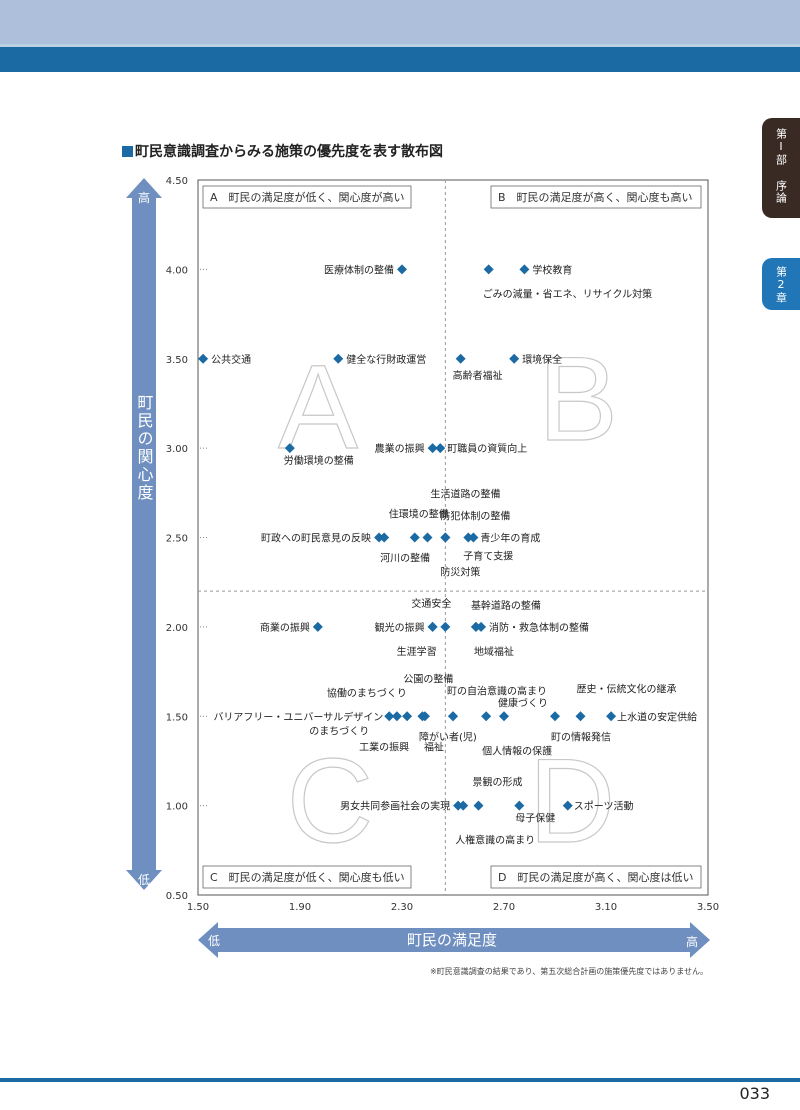 This screenshot has width=800, height=1110. I want to click on point-label-24: 地域福祉, so click(494, 651).